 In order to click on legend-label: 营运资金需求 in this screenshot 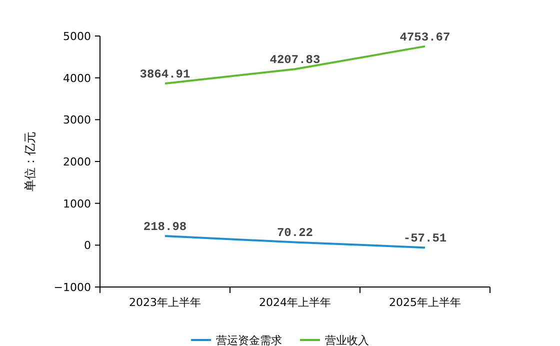, I will do `click(249, 340)`.